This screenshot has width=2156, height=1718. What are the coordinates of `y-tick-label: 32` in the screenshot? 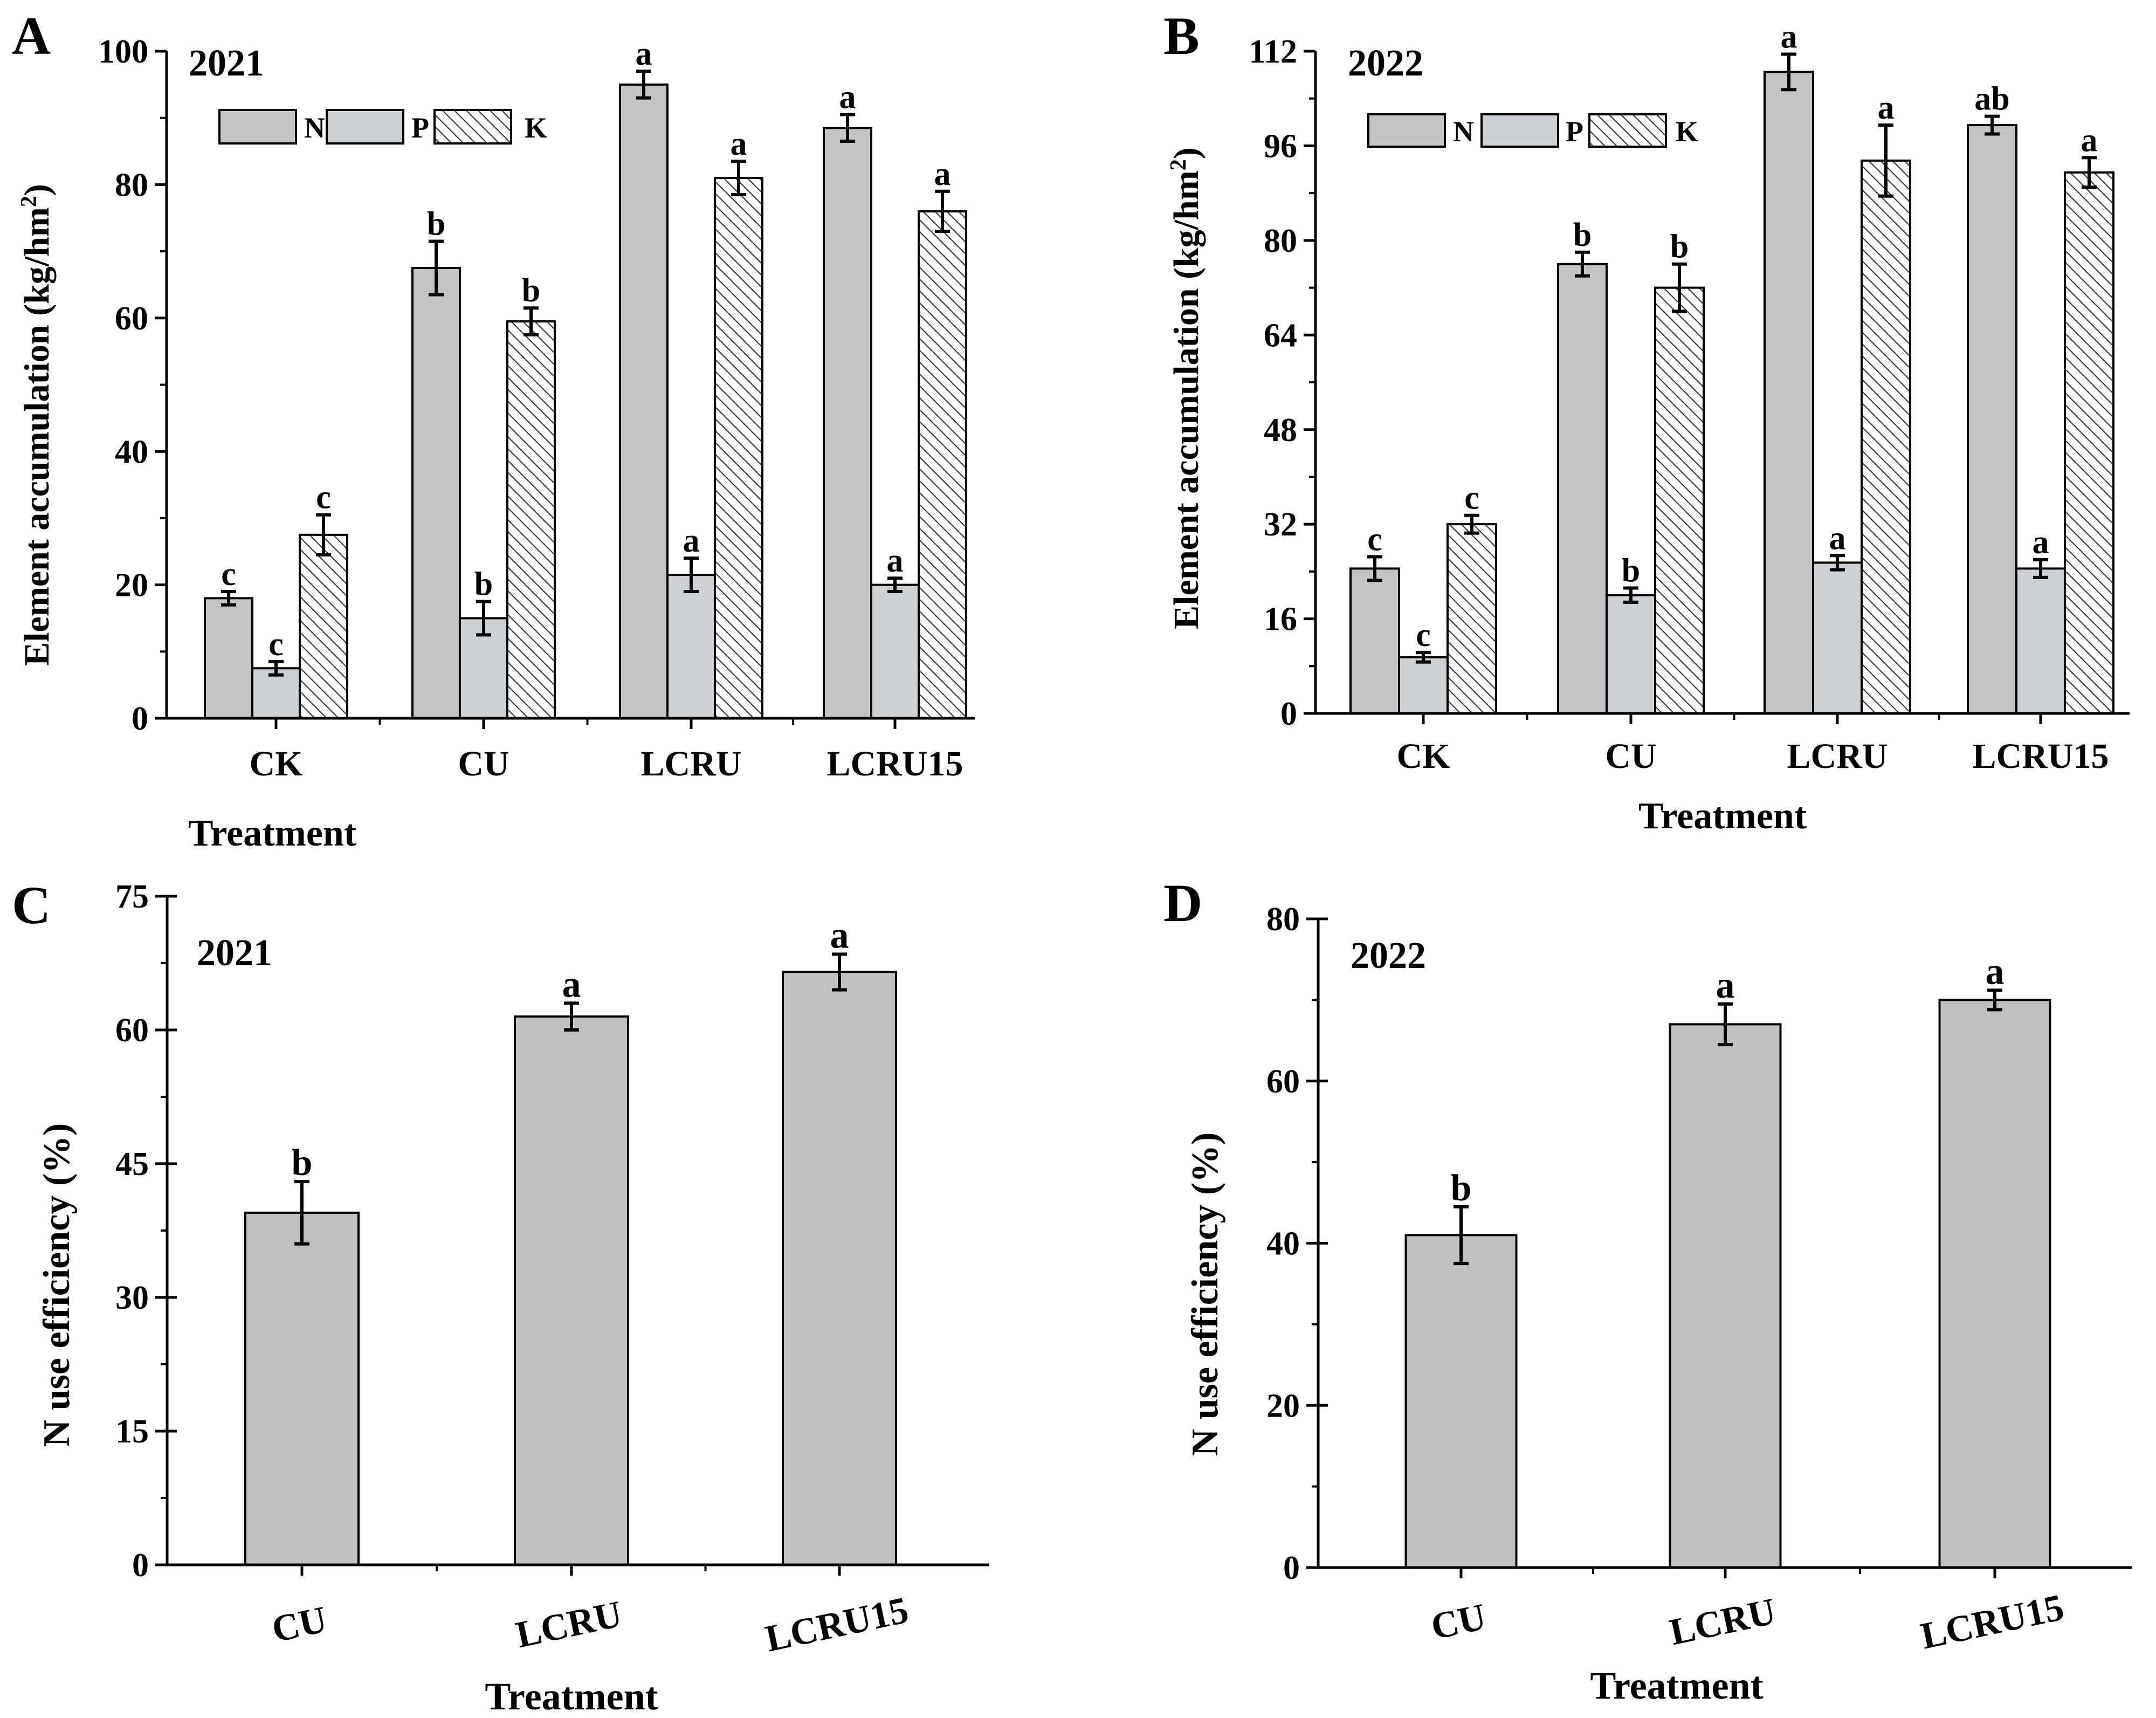 It's located at (1280, 524).